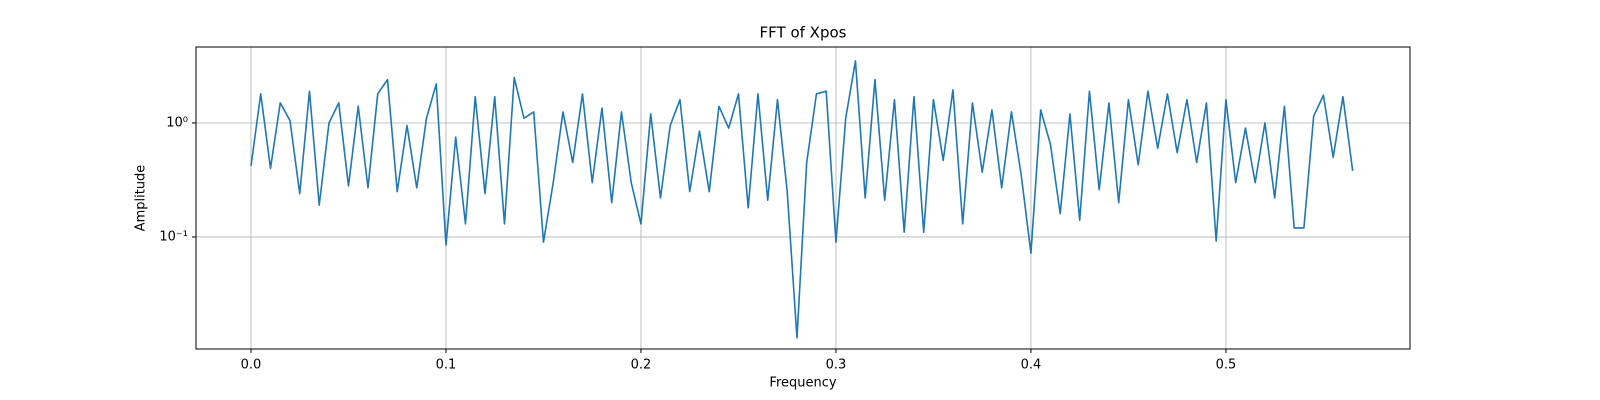 Image resolution: width=1600 pixels, height=400 pixels. I want to click on x-axis-label: Frequency, so click(802, 383).